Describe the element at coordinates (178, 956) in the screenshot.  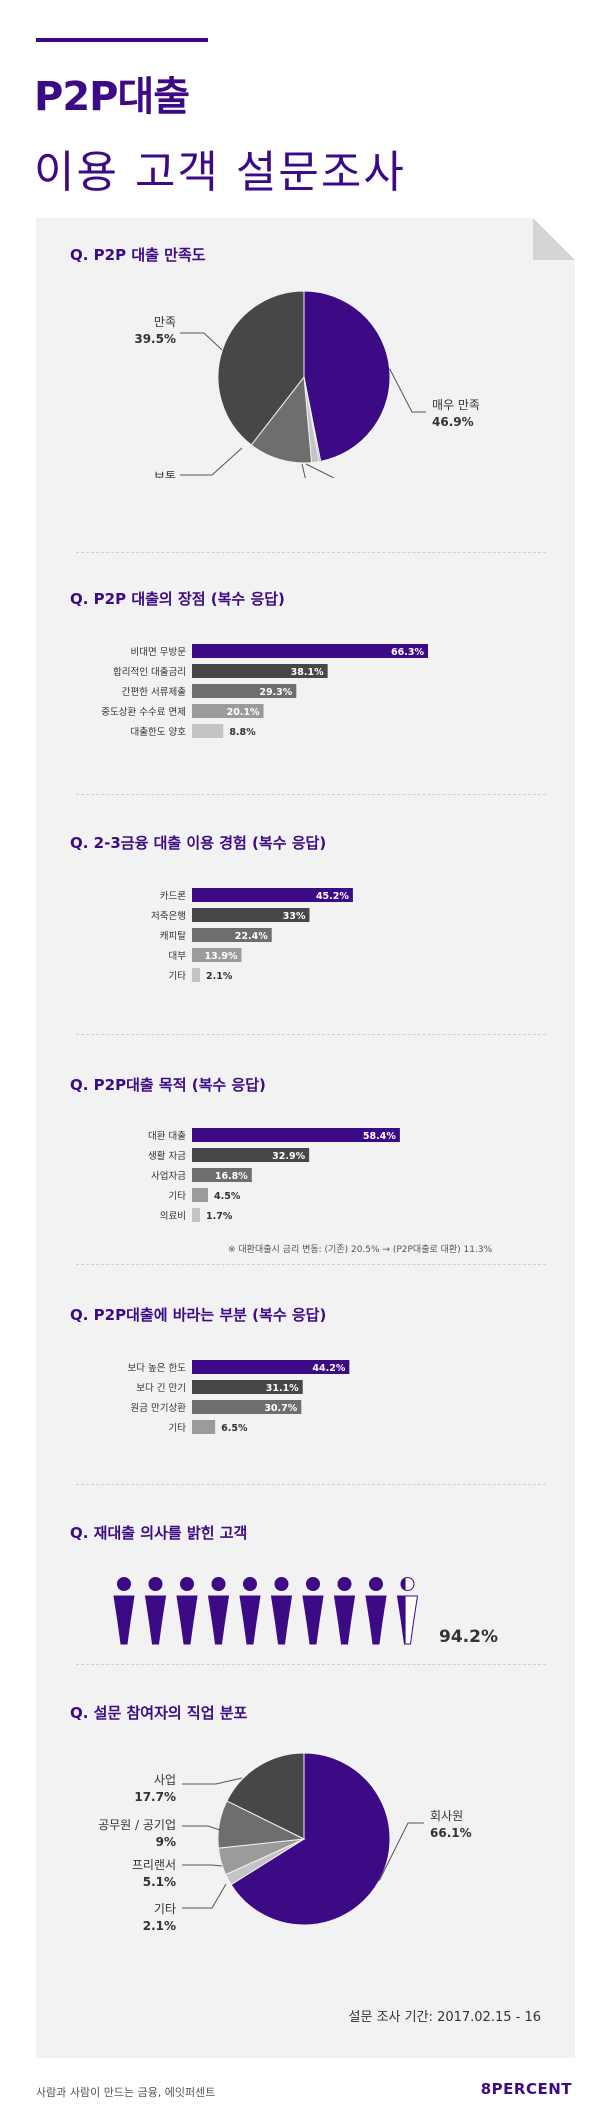
I see `bar-category-label: 대부` at that location.